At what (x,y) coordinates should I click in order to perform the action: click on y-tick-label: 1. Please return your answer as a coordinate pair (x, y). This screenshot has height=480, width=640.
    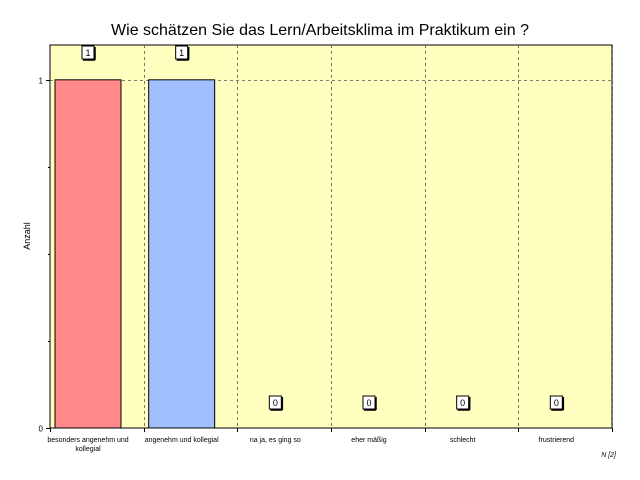
    Looking at the image, I should click on (41, 81).